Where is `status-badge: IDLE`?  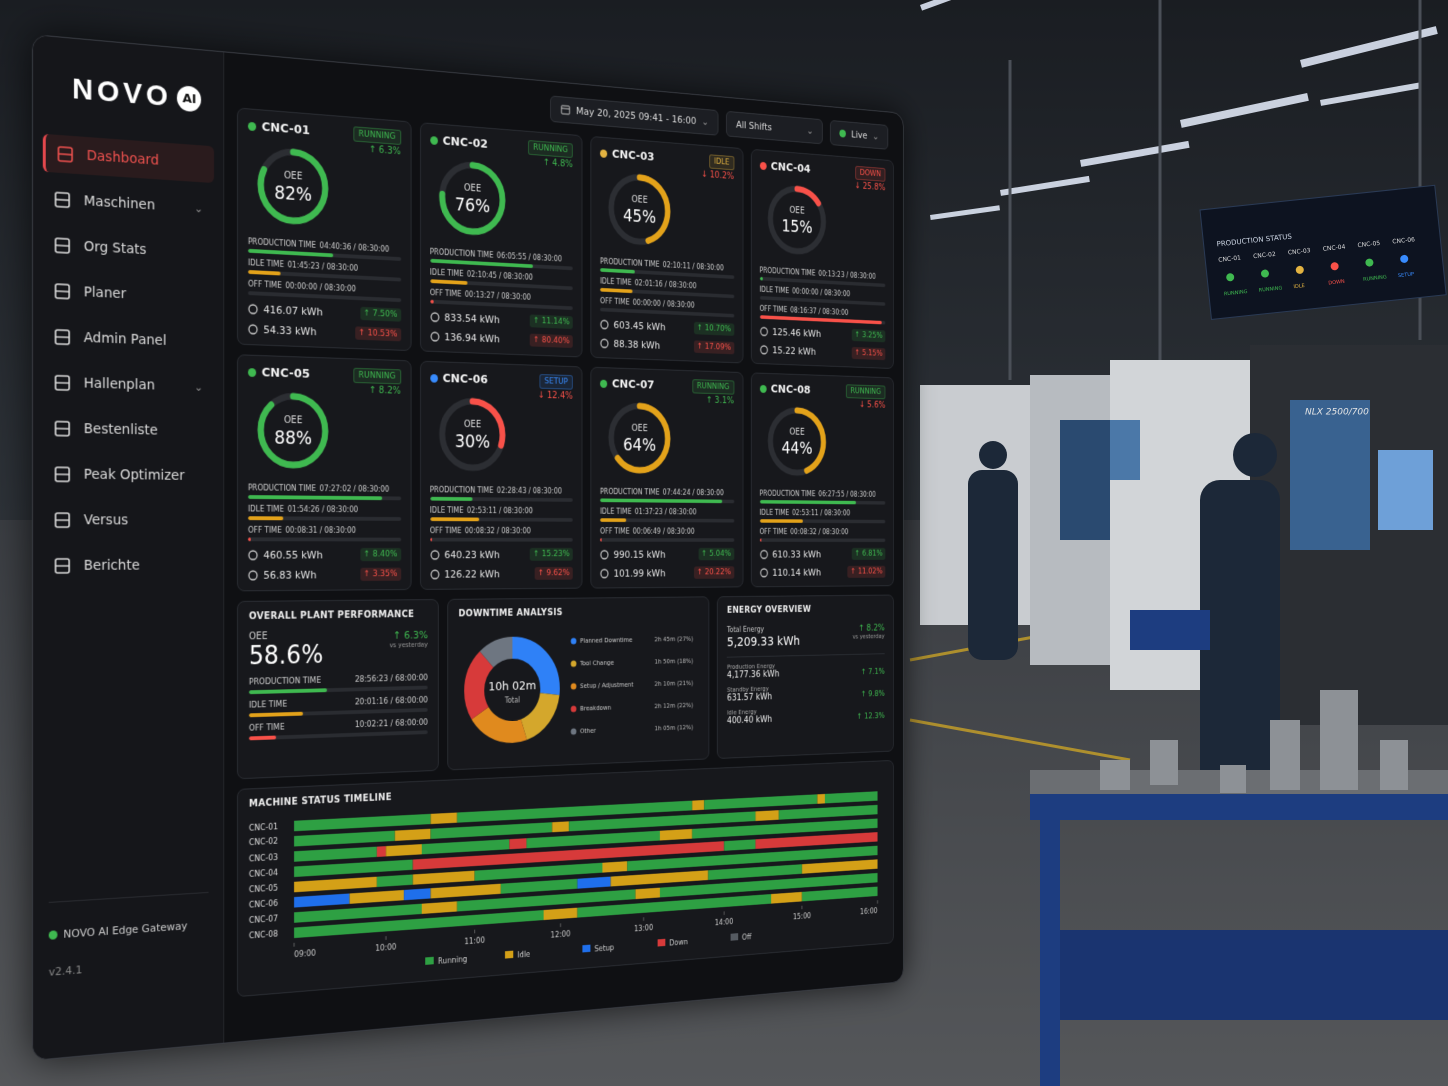 status-badge: IDLE is located at coordinates (721, 162).